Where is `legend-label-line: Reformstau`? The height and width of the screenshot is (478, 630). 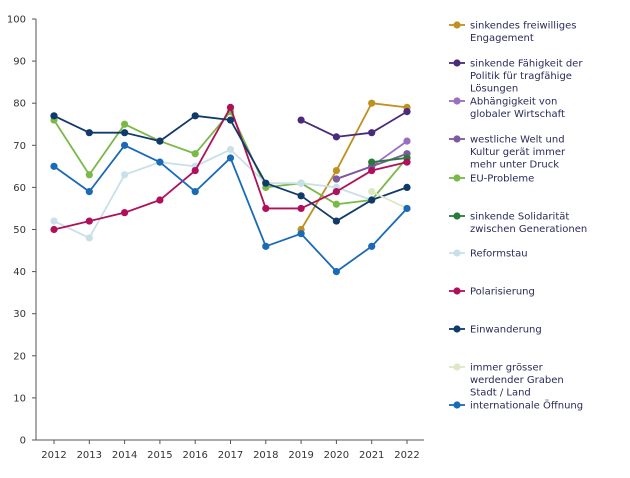
legend-label-line: Reformstau is located at coordinates (499, 254).